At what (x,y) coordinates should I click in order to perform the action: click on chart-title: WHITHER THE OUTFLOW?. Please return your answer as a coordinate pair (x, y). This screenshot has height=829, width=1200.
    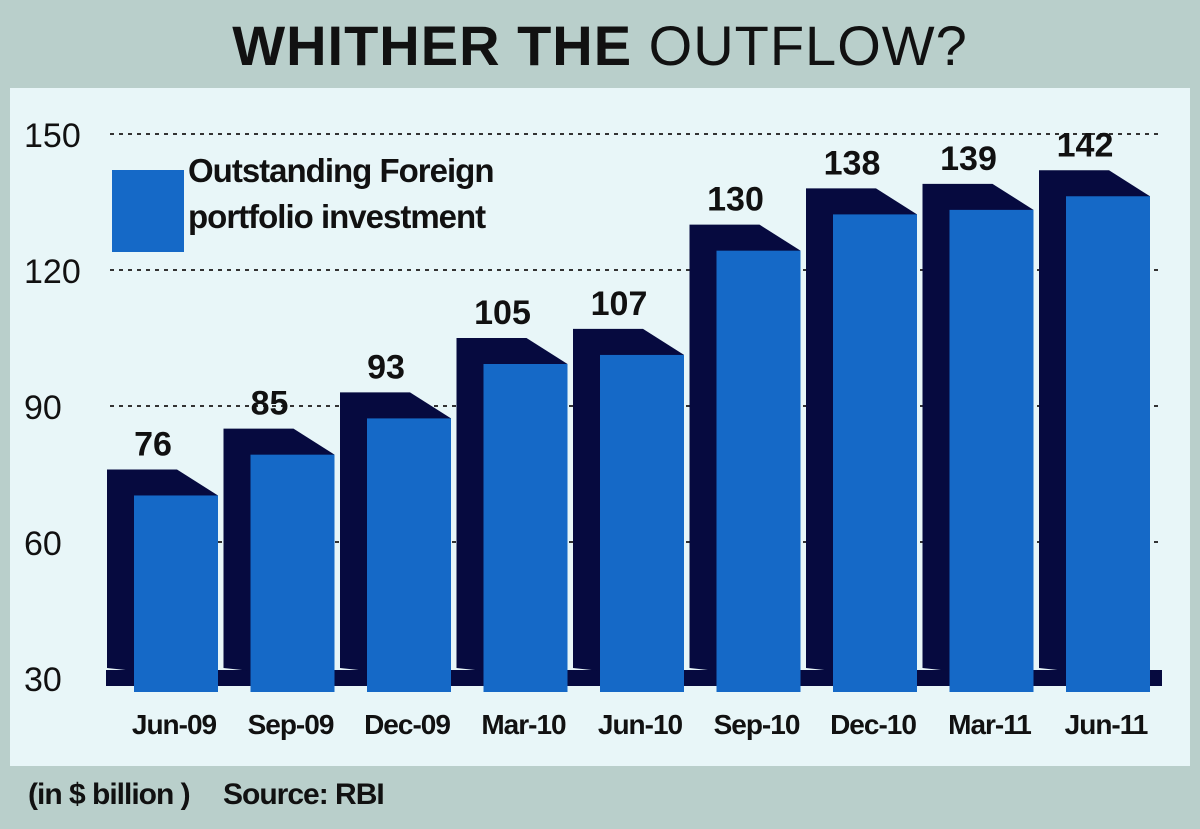
    Looking at the image, I should click on (600, 46).